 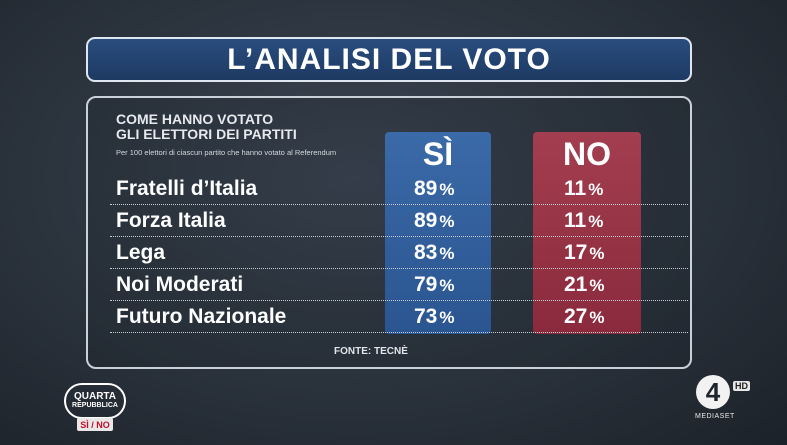 I want to click on no-value: 27%, so click(x=584, y=316).